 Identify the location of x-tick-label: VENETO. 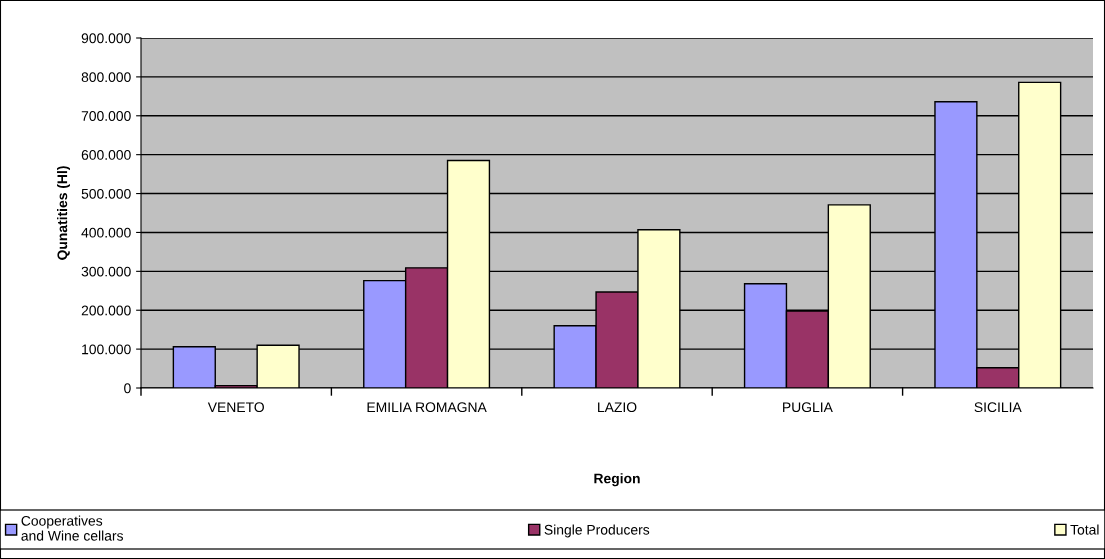
(235, 407).